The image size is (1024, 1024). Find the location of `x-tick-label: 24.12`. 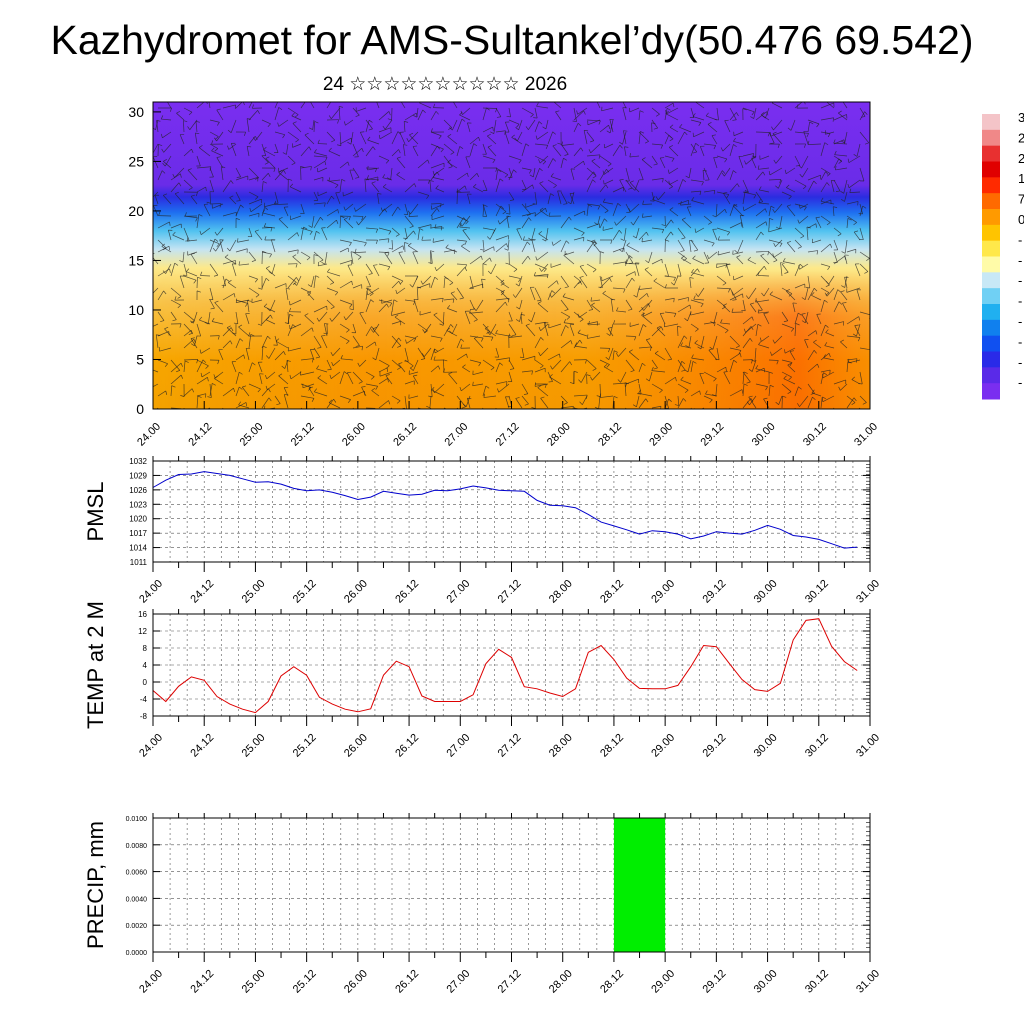

x-tick-label: 24.12 is located at coordinates (202, 592).